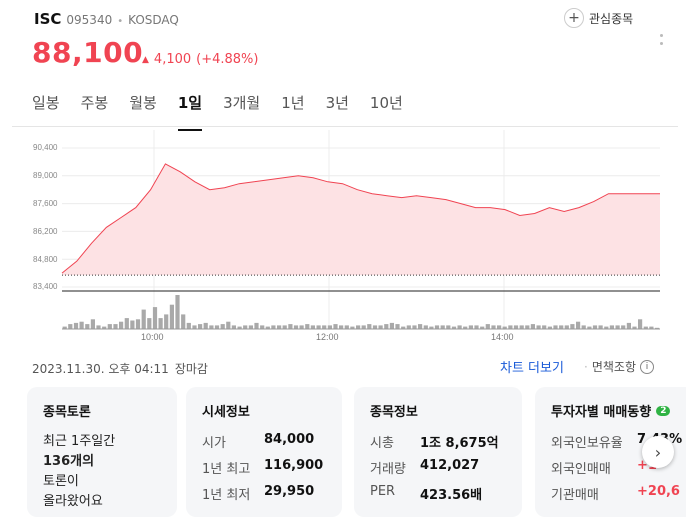  What do you see at coordinates (45, 286) in the screenshot?
I see `y-tick-label: 83,400` at bounding box center [45, 286].